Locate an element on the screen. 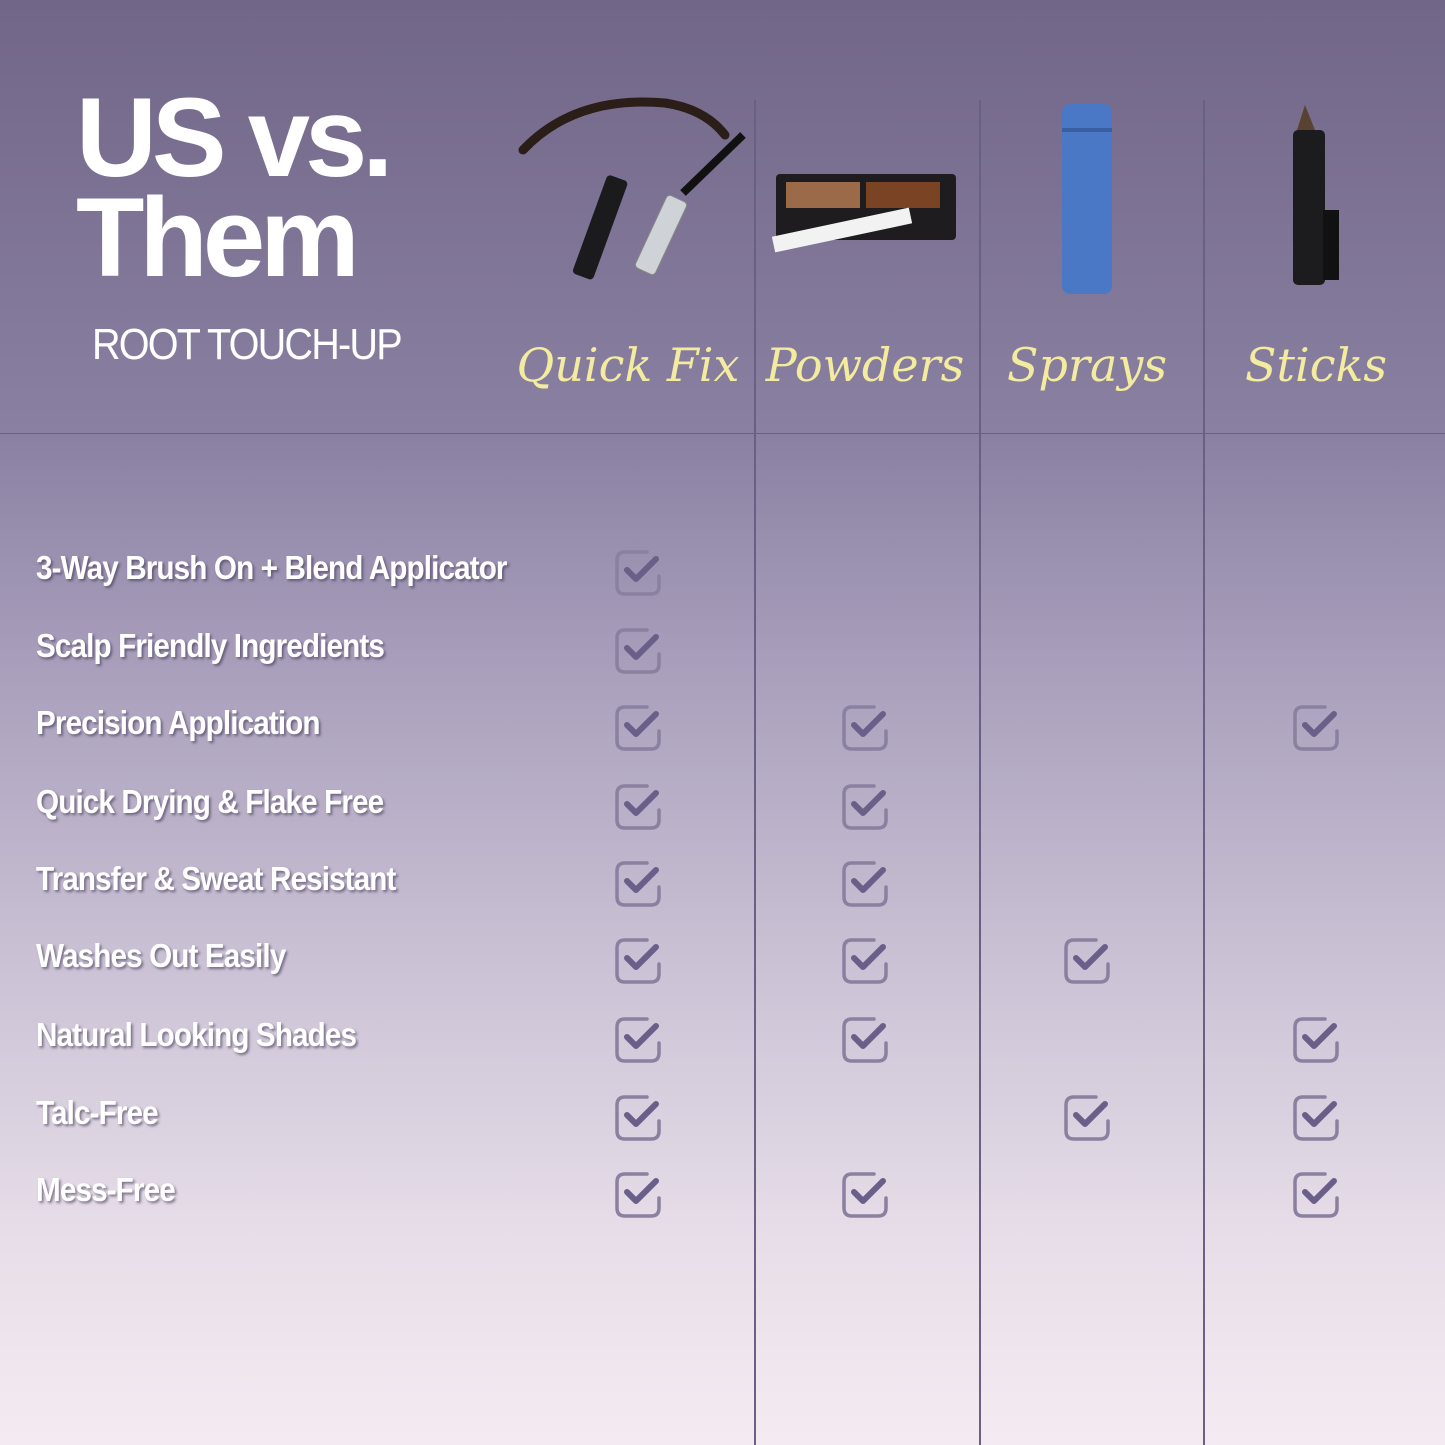 Image resolution: width=1445 pixels, height=1445 pixels. column-label-quick-fix: Quick Fix is located at coordinates (628, 365).